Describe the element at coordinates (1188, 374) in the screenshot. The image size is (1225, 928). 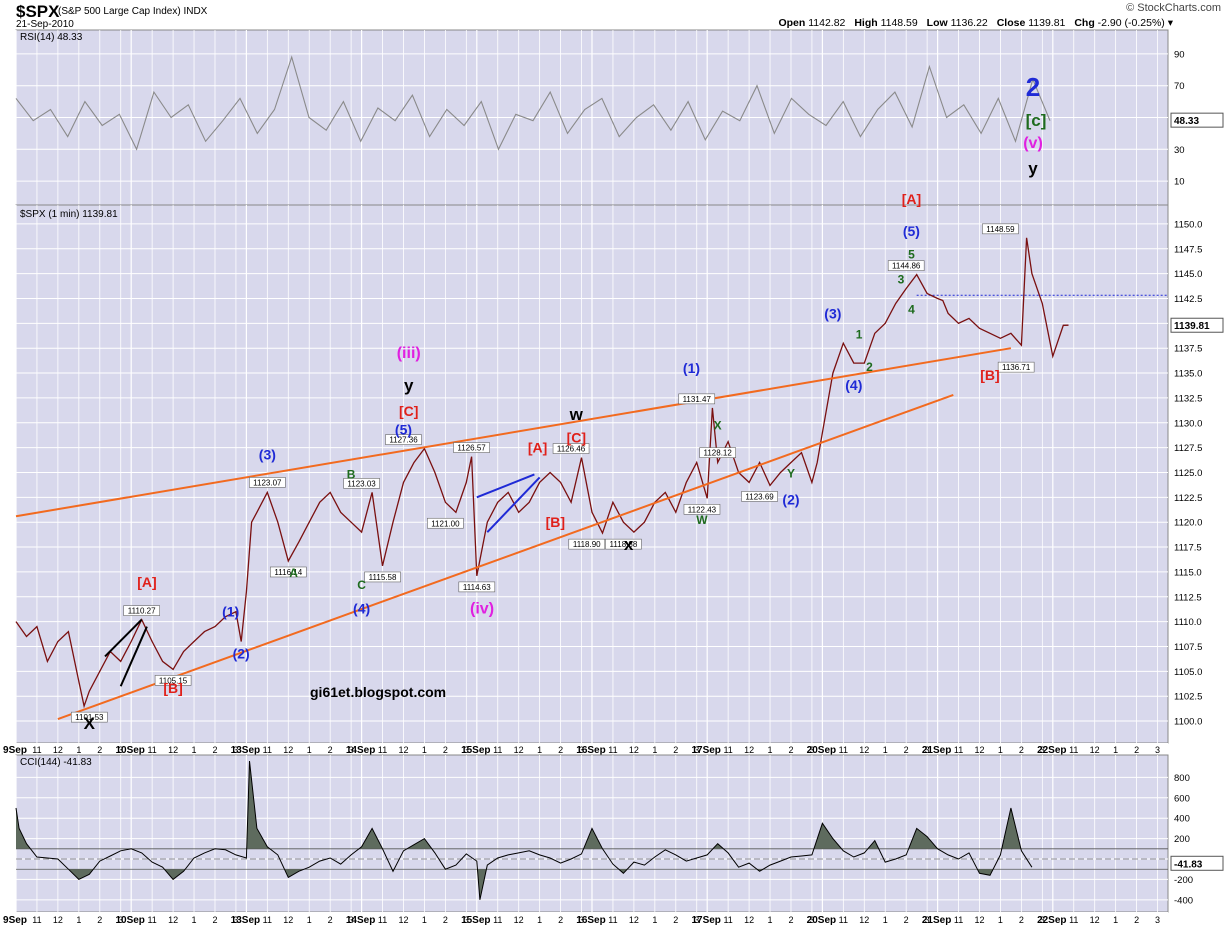
I see `price-tick-label: 1135.0` at that location.